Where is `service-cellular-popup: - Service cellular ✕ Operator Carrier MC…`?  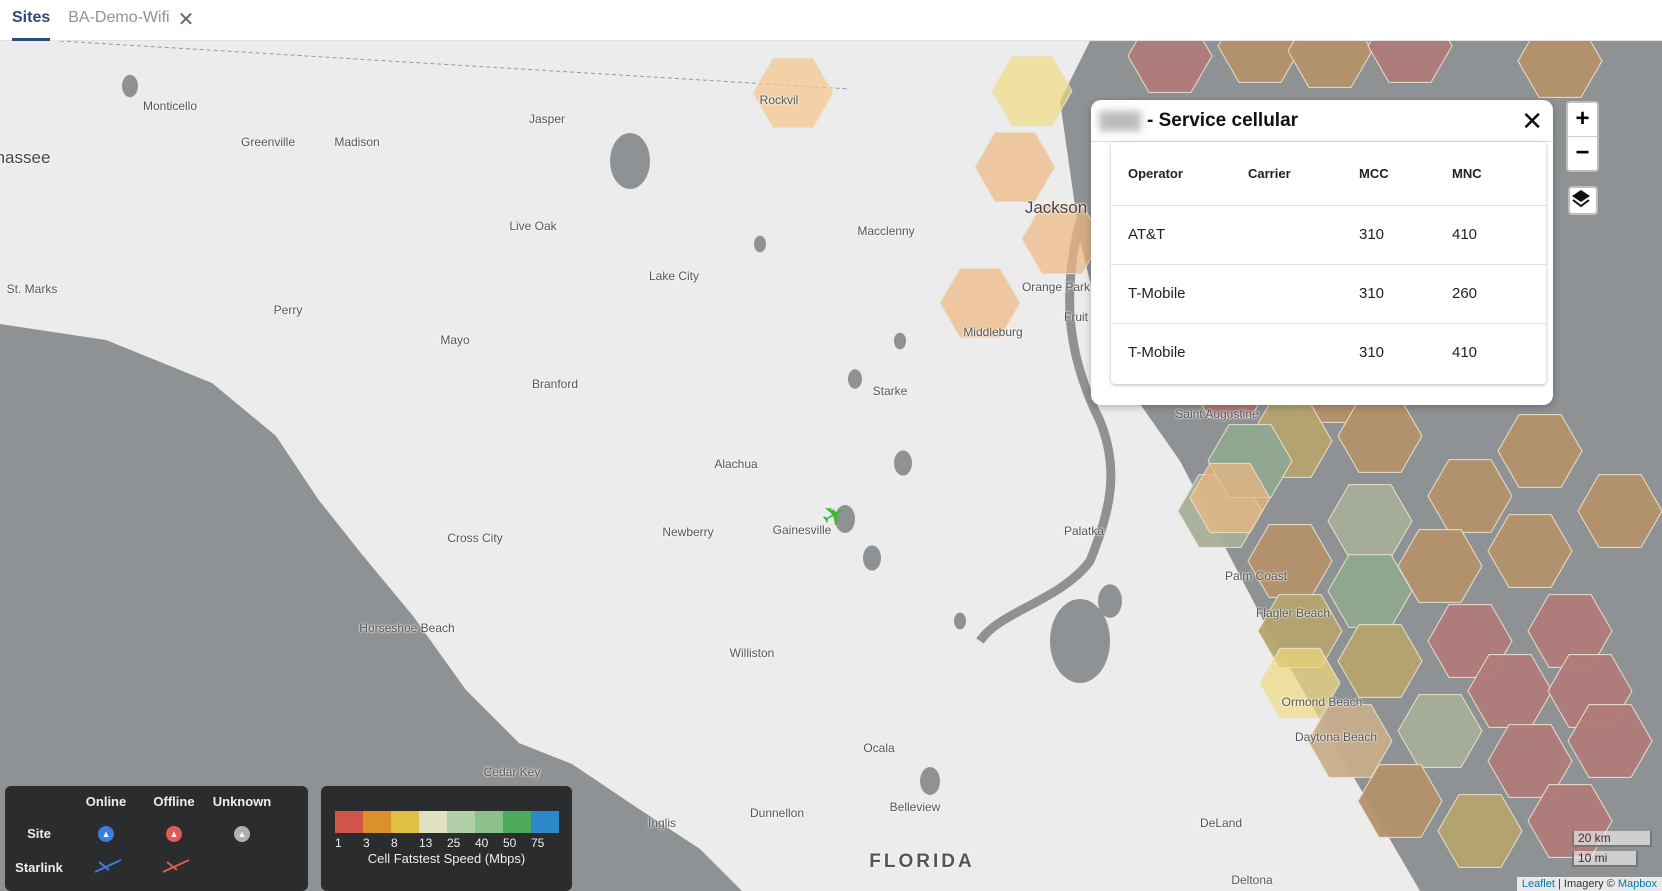 service-cellular-popup: - Service cellular ✕ Operator Carrier MC… is located at coordinates (1322, 252).